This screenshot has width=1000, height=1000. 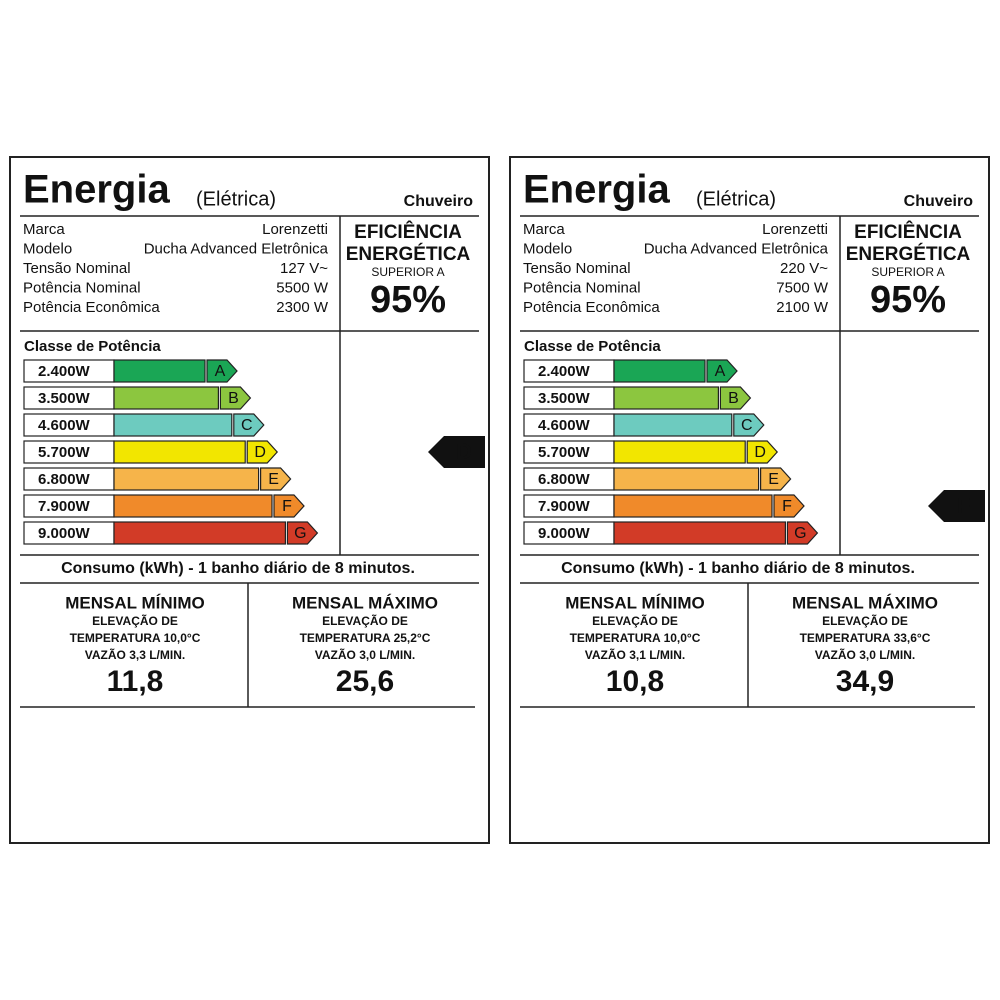 What do you see at coordinates (963, 505) in the screenshot?
I see `rating-letter: F` at bounding box center [963, 505].